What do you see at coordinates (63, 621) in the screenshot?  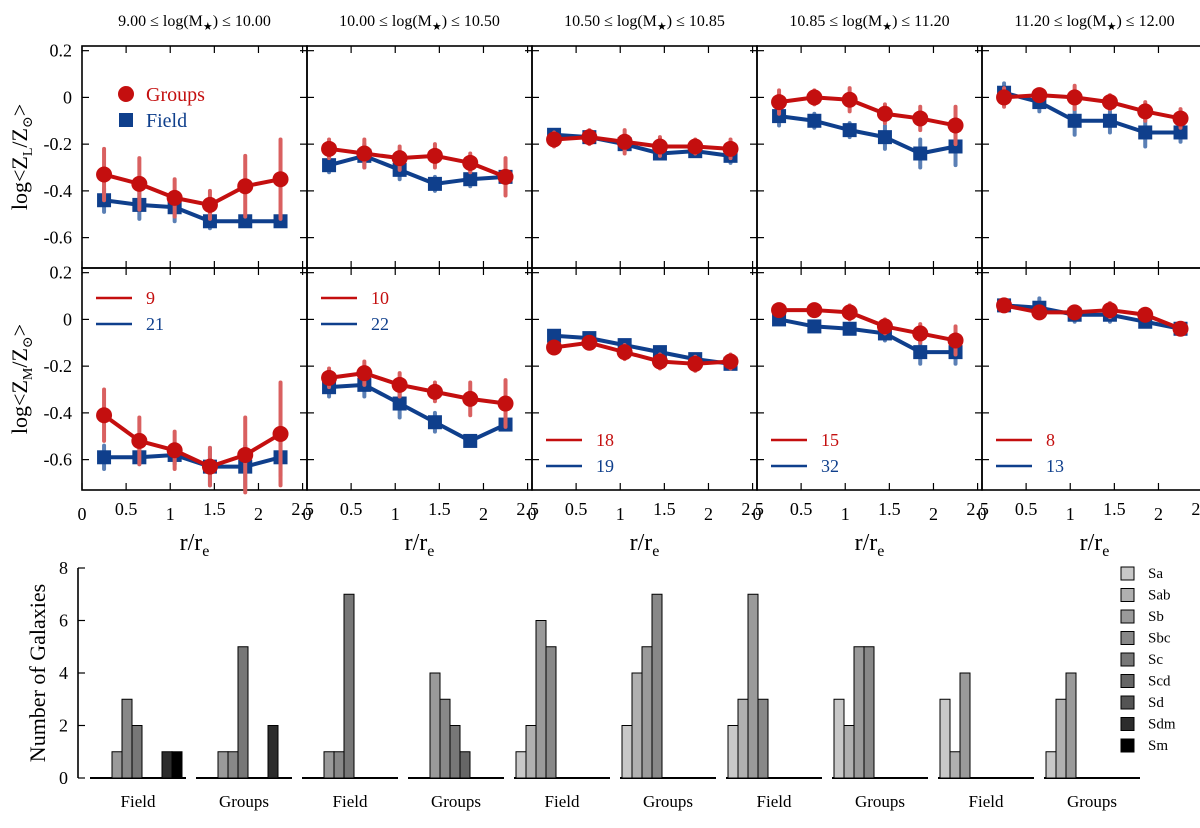 I see `hist-y-tick-label: 6` at bounding box center [63, 621].